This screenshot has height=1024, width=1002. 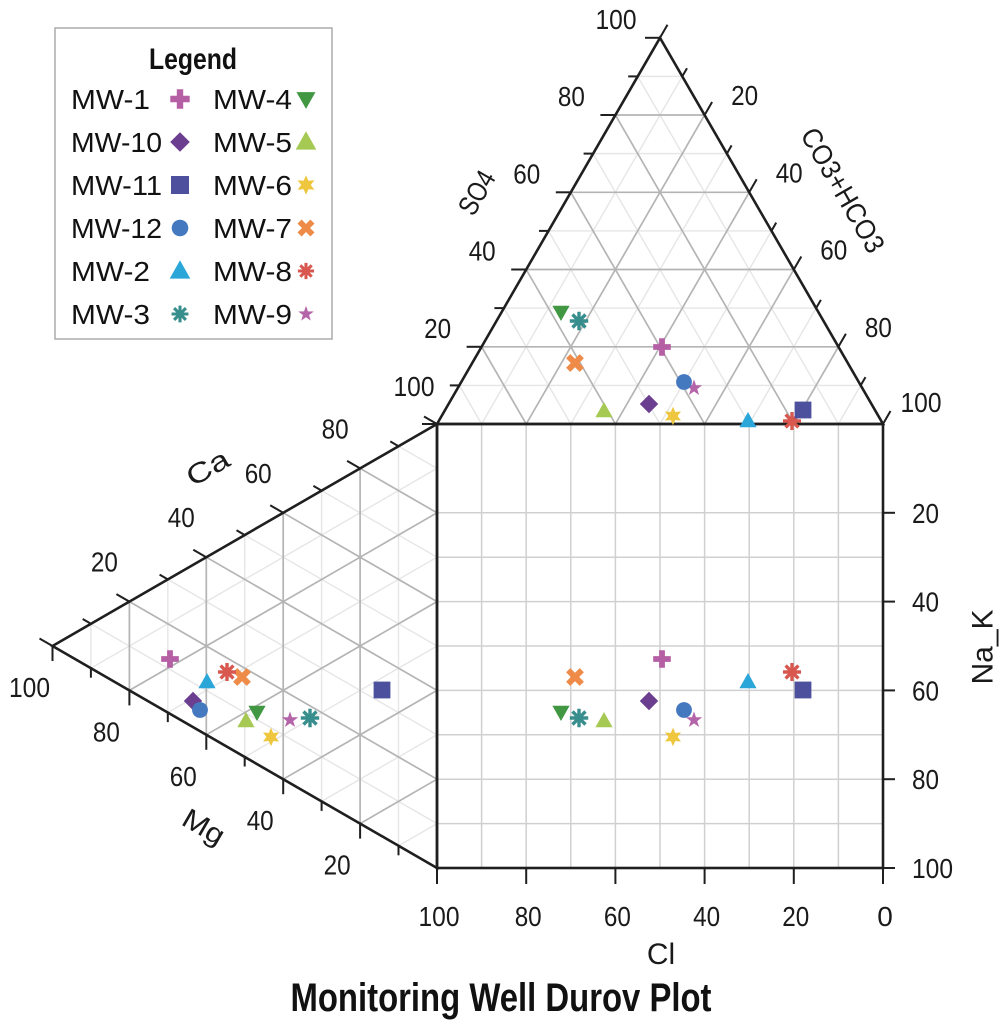 What do you see at coordinates (983, 646) in the screenshot?
I see `svg-text: Na_K` at bounding box center [983, 646].